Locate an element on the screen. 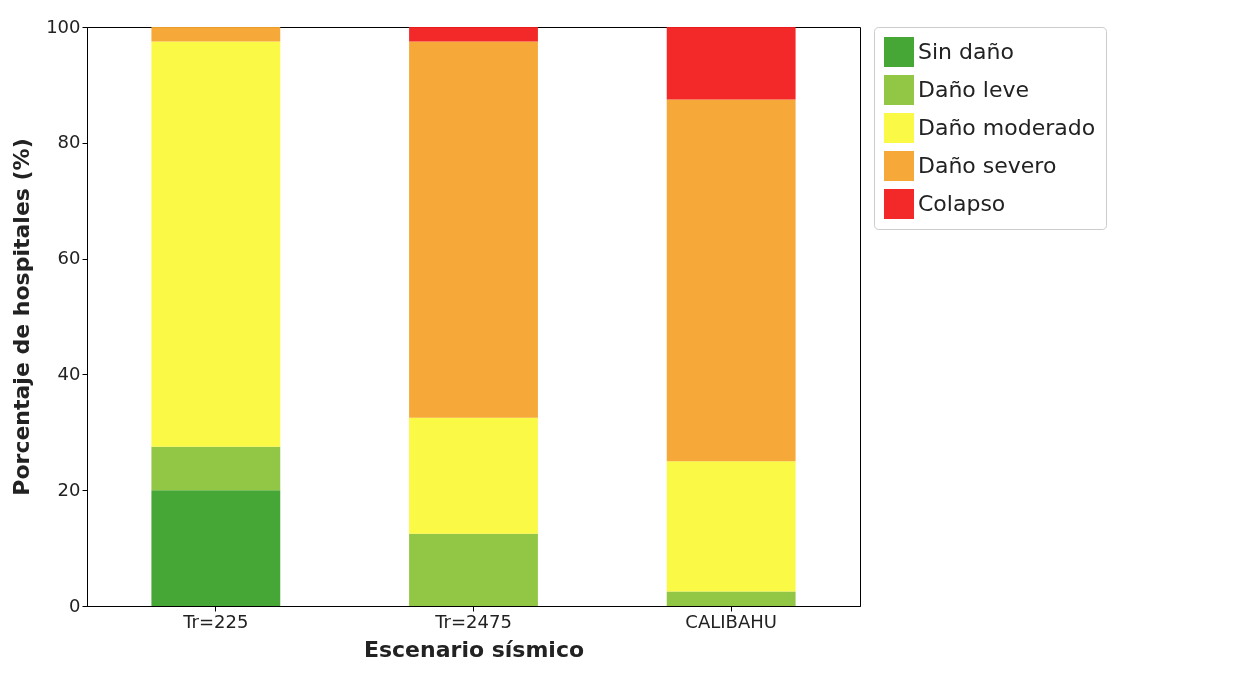 This screenshot has height=673, width=1256. legend-label: Daño leve is located at coordinates (974, 89).